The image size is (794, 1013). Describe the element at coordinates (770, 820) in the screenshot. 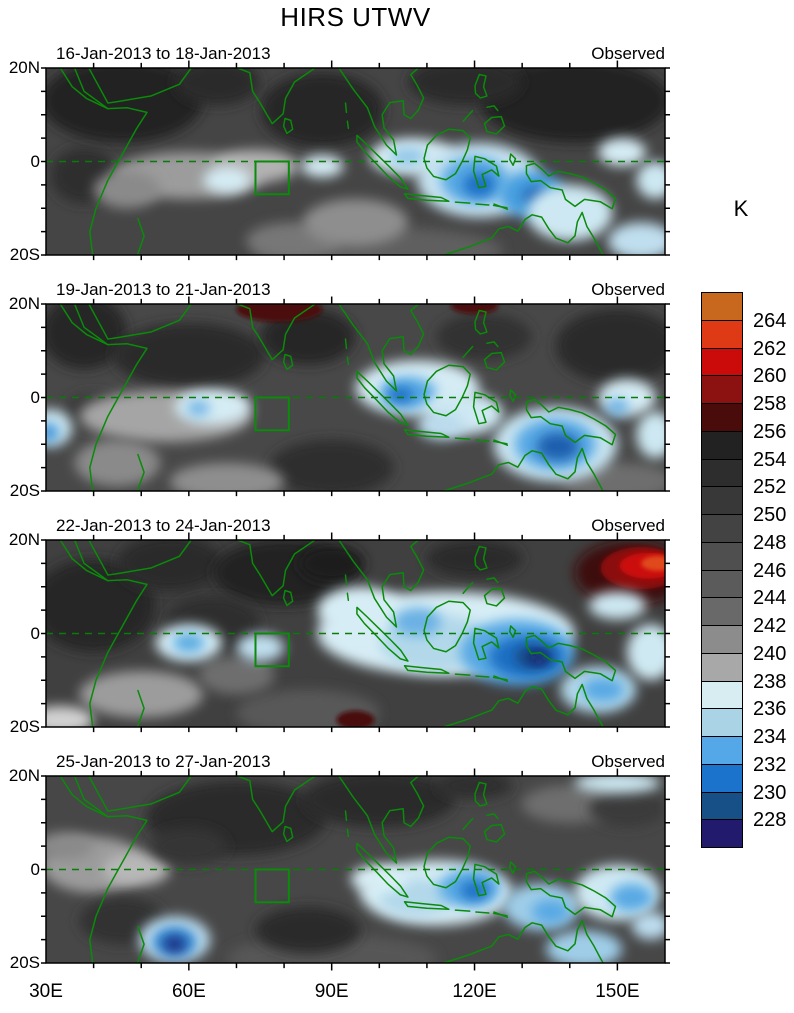

I see `colorbar-tick-label: 228` at that location.